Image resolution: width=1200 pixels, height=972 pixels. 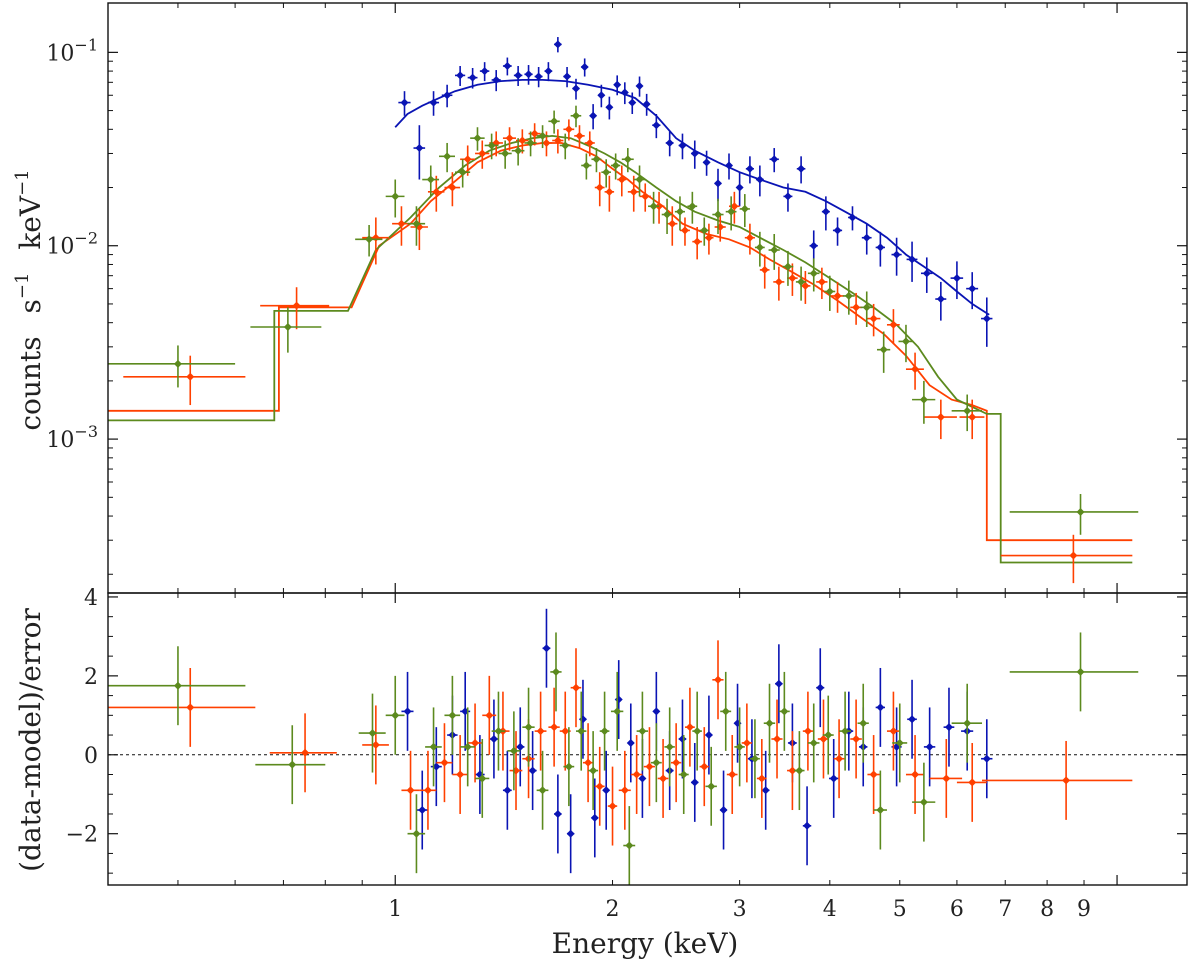 I want to click on y-axis-label-residuals: (data-model)/error, so click(x=30, y=740).